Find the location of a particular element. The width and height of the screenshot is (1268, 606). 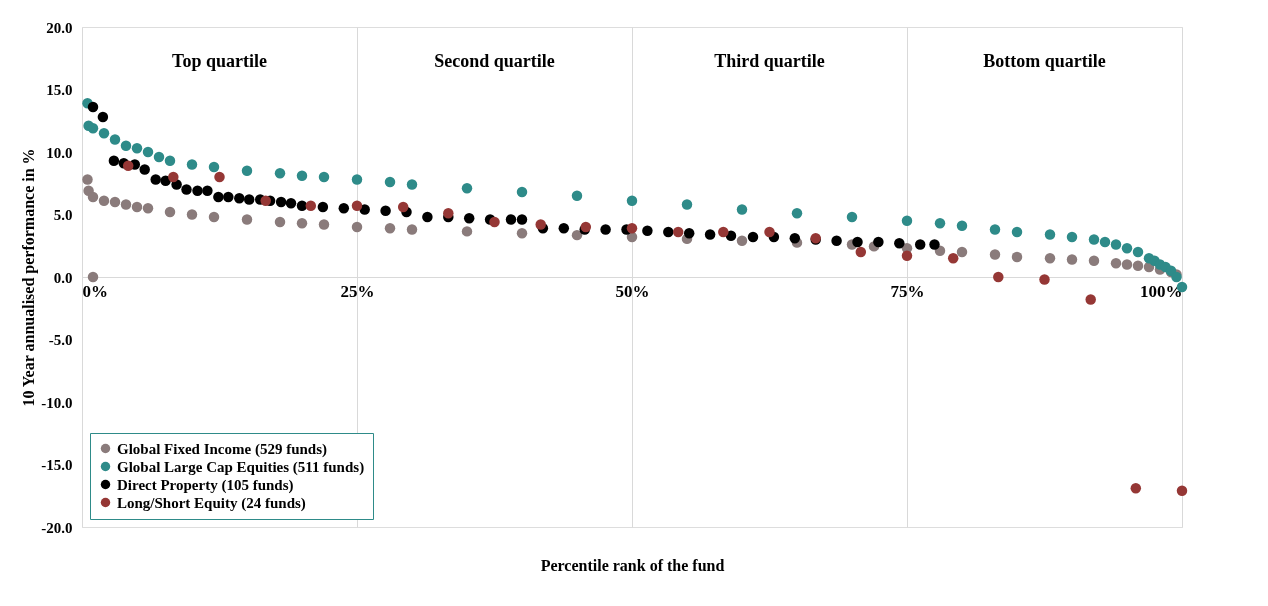

x-tick-label: 50% is located at coordinates (632, 291).